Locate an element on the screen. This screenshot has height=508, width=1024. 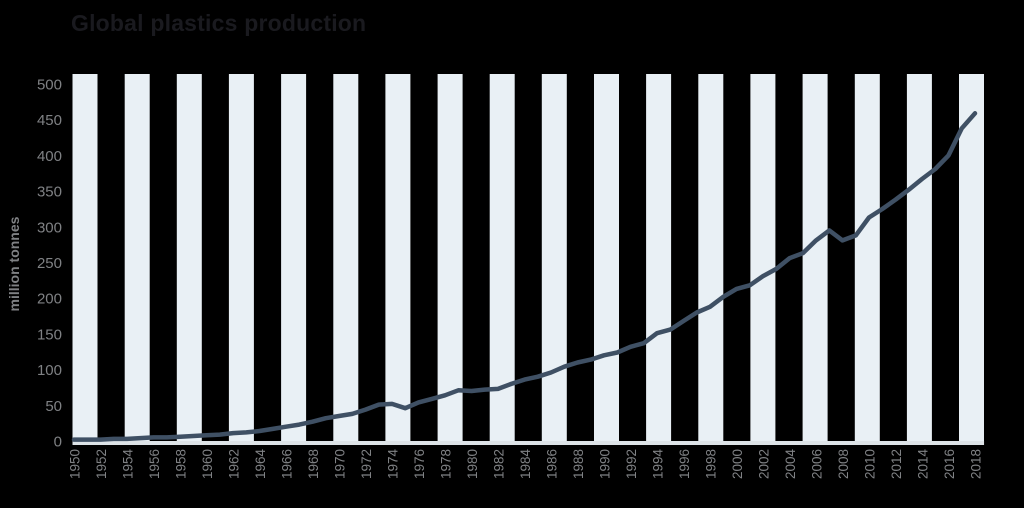
chart-title: Global plastics production is located at coordinates (219, 23).